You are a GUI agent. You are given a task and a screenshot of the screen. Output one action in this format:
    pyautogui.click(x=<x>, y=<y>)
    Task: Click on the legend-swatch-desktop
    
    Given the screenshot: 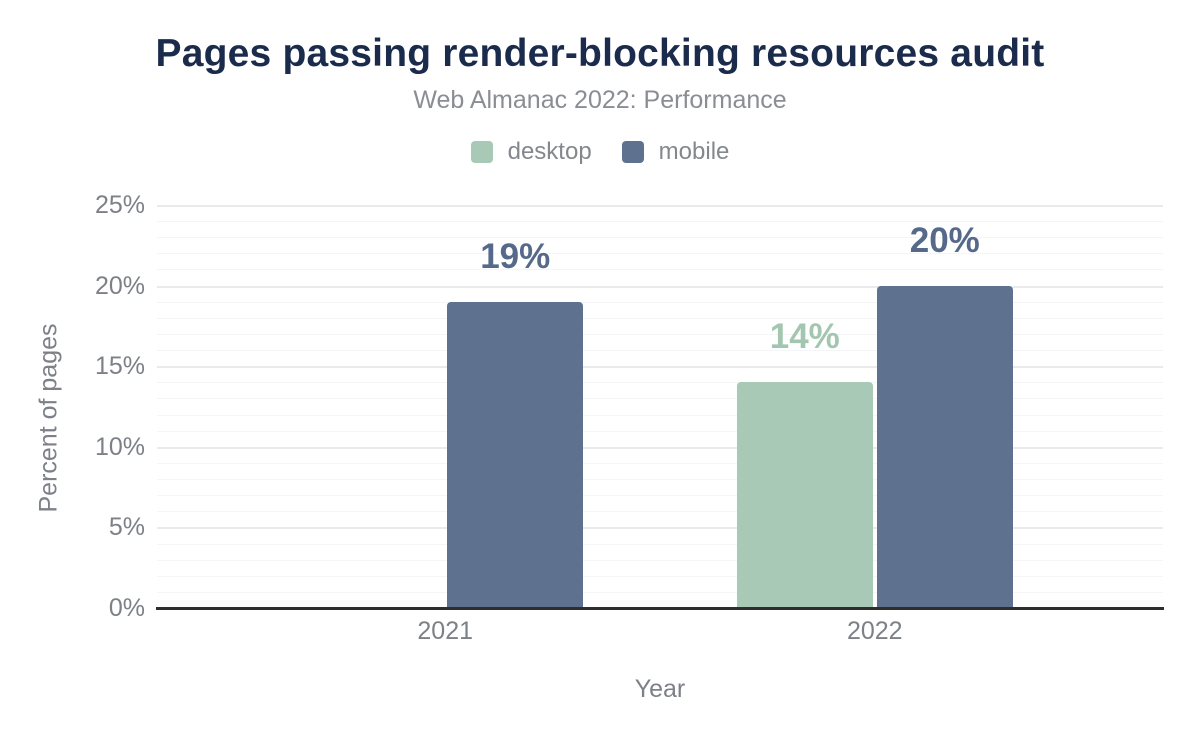 What is the action you would take?
    pyautogui.click(x=481, y=152)
    